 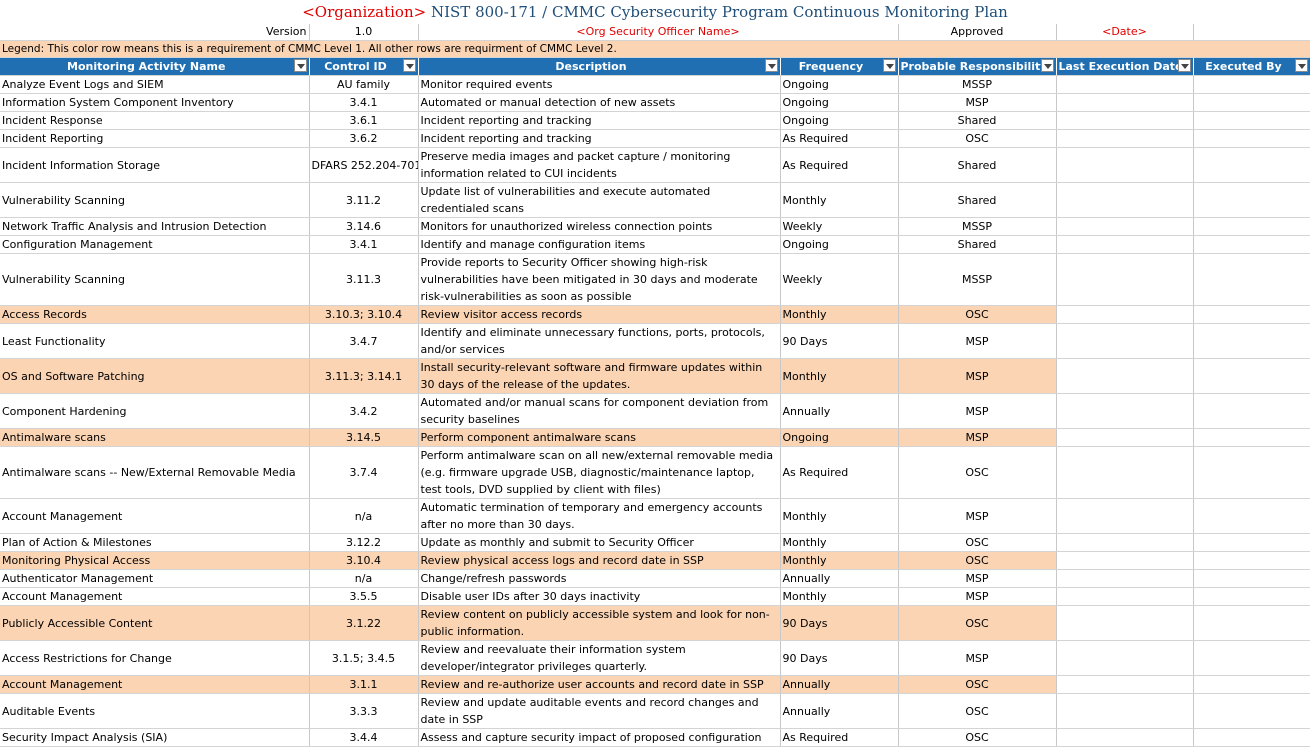 I want to click on control-id-cell: 3.1.22, so click(x=364, y=623).